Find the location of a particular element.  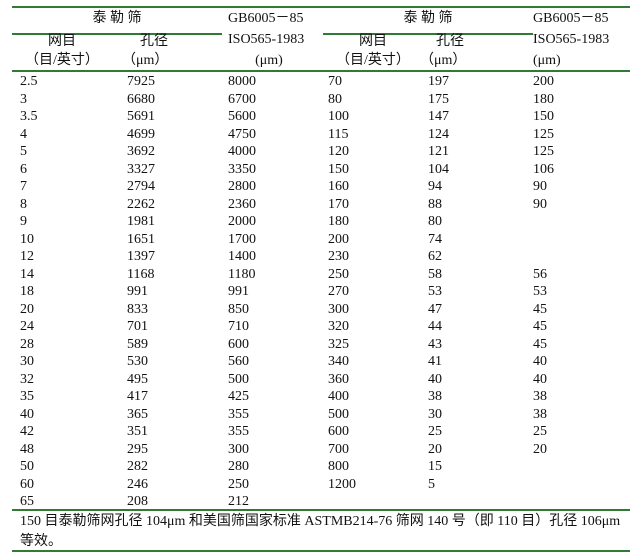

iso-unit-left: (μm) is located at coordinates (269, 60).